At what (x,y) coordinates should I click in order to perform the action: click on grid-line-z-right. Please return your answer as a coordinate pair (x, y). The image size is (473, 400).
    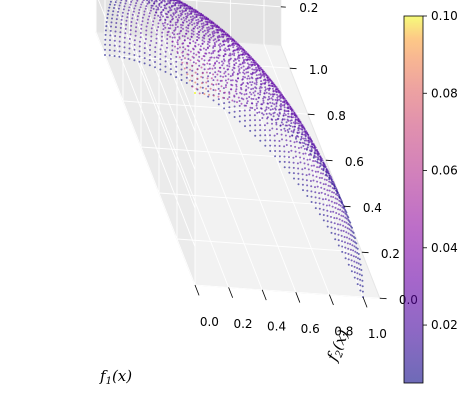
    Looking at the image, I should click on (230, 4).